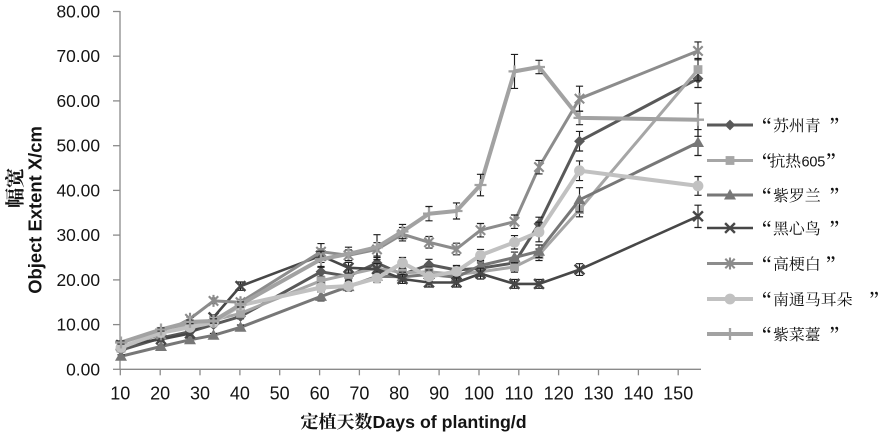 This screenshot has height=435, width=888. I want to click on svg-text: 0, so click(813, 163).